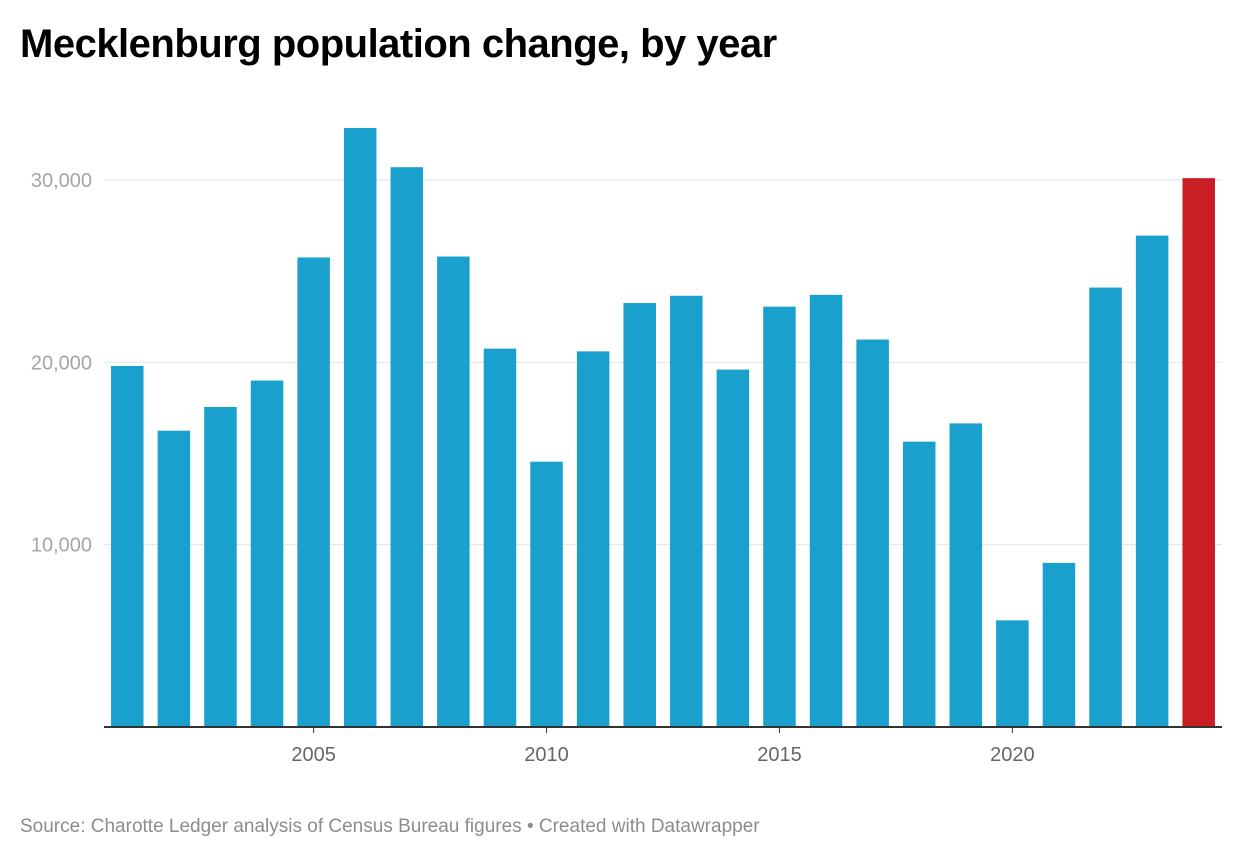 This screenshot has height=860, width=1240. Describe the element at coordinates (1152, 481) in the screenshot. I see `bar-2023` at that location.